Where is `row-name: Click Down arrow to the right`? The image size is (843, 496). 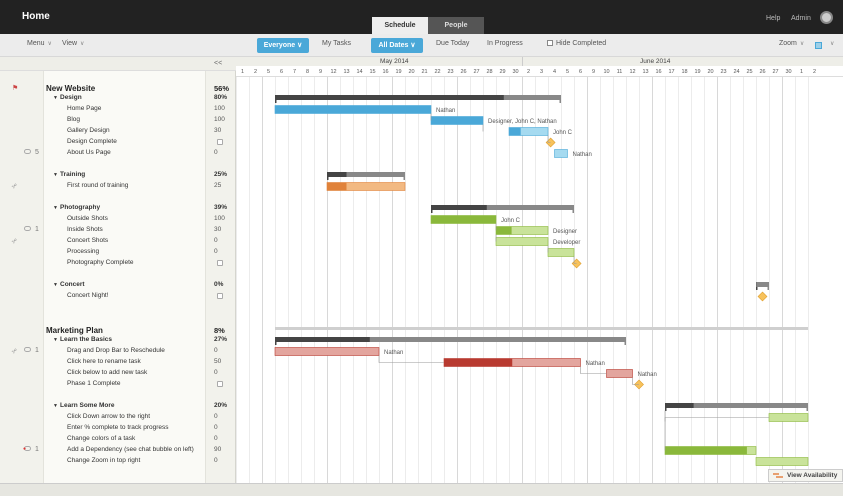 row-name: Click Down arrow to the right is located at coordinates (109, 416).